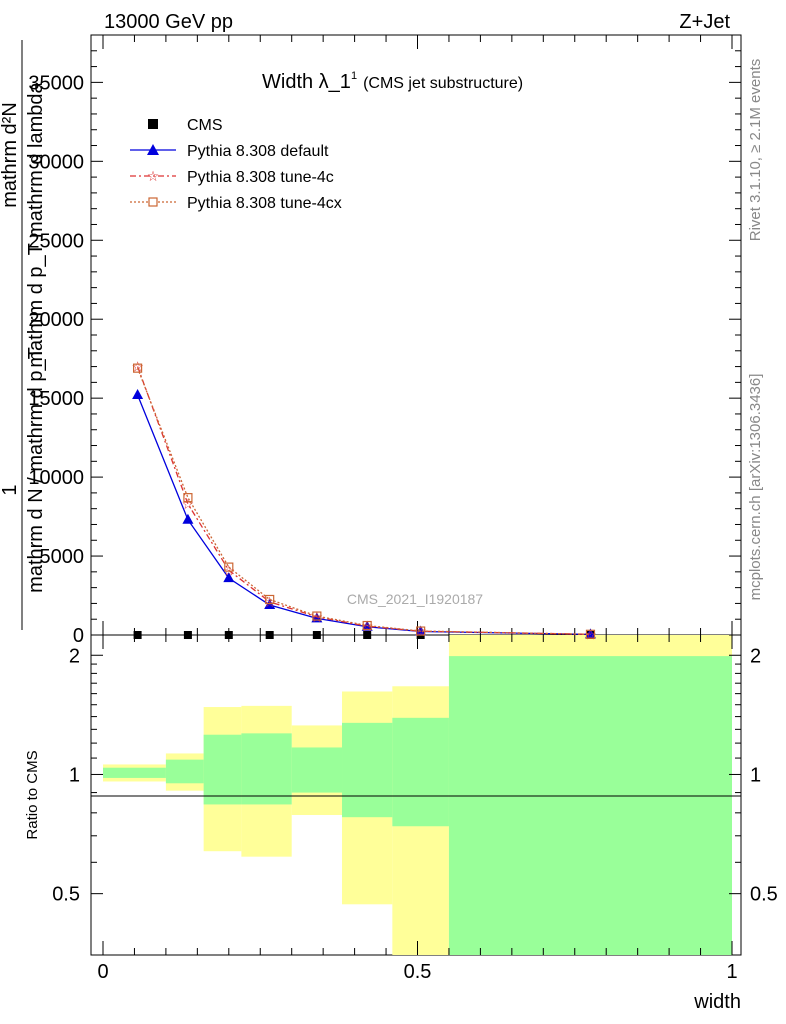  What do you see at coordinates (153, 124) in the screenshot?
I see `legend-marker-cms` at bounding box center [153, 124].